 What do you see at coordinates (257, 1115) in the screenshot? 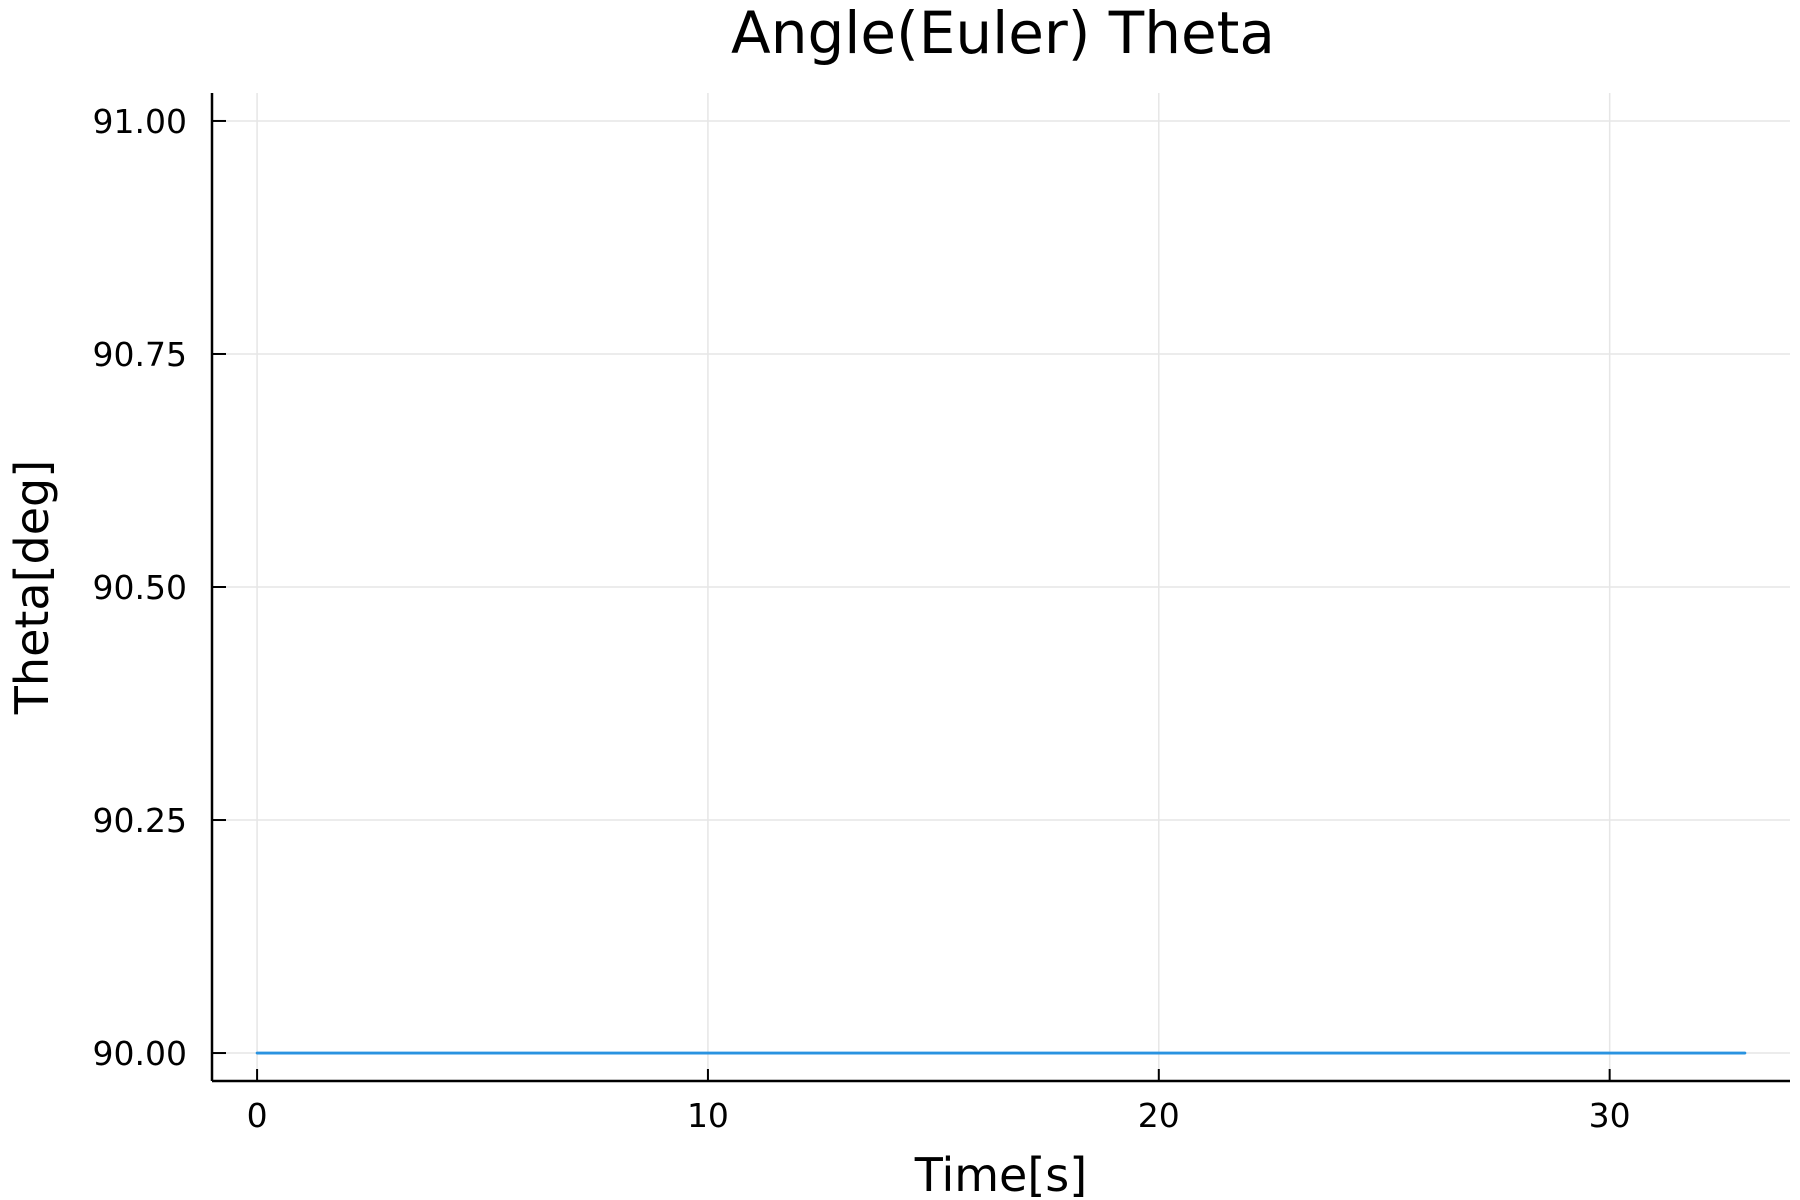
I see `x-tick-label: 0` at bounding box center [257, 1115].